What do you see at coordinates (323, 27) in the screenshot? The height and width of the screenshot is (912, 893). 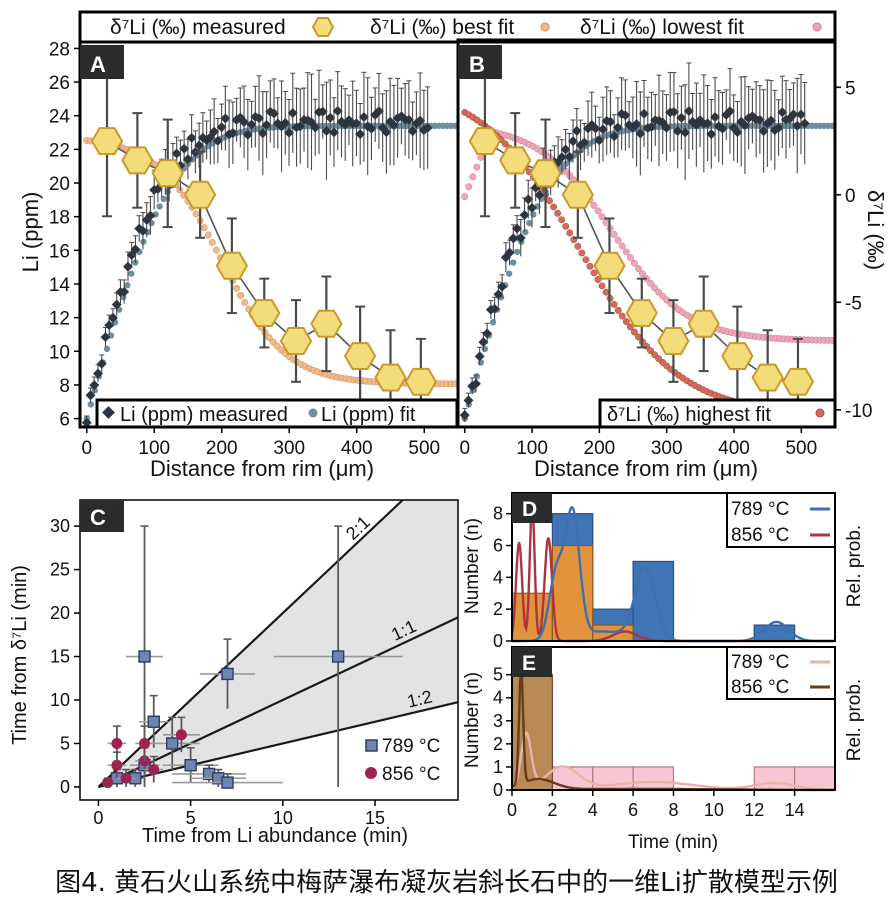 I see `legend-hexagon-marker` at bounding box center [323, 27].